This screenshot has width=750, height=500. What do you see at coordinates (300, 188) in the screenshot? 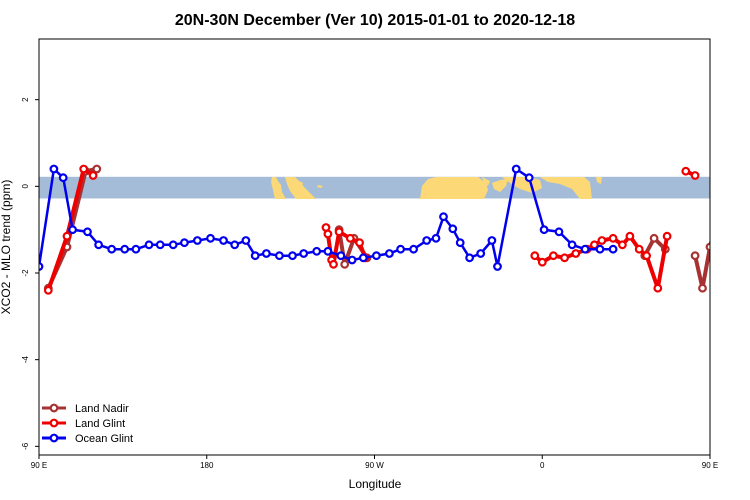
I see `land-mexico` at bounding box center [300, 188].